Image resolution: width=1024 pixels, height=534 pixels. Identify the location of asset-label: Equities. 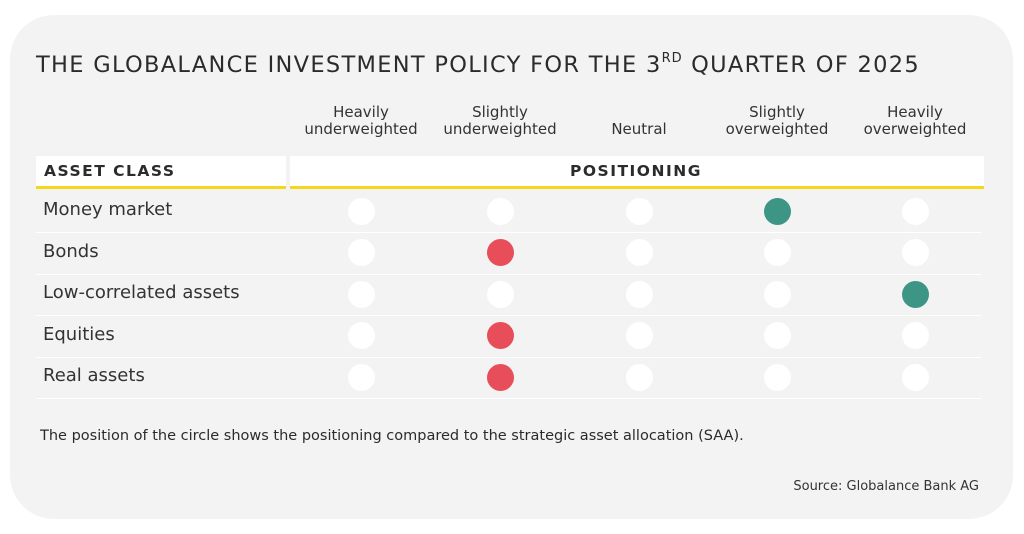
(79, 334).